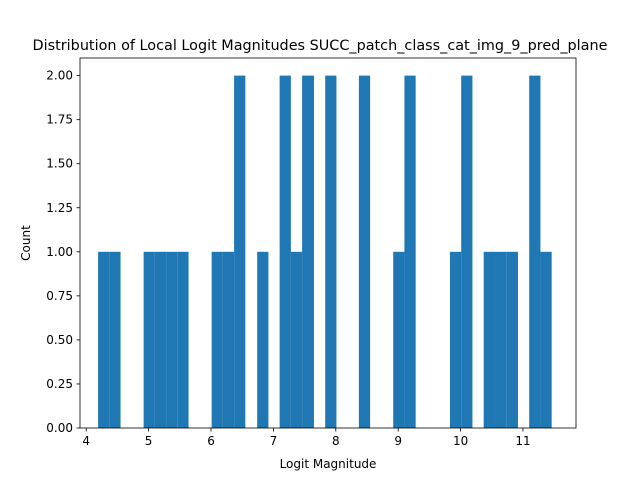 This screenshot has height=480, width=640. Describe the element at coordinates (59, 76) in the screenshot. I see `y-tick-label: 2.00` at that location.